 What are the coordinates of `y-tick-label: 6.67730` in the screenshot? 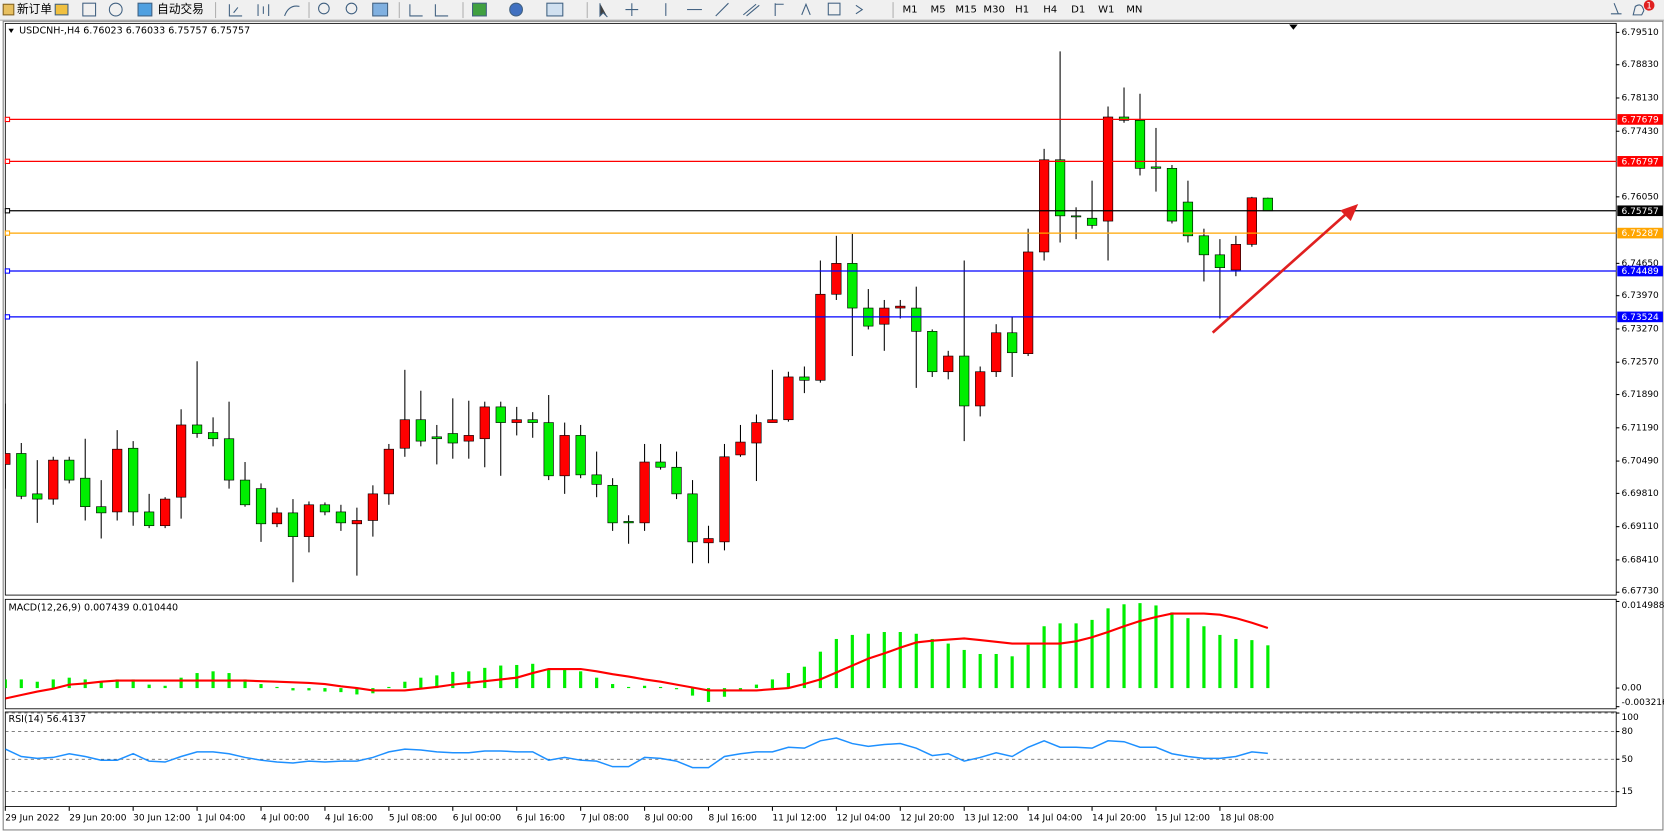 It's located at (1641, 591).